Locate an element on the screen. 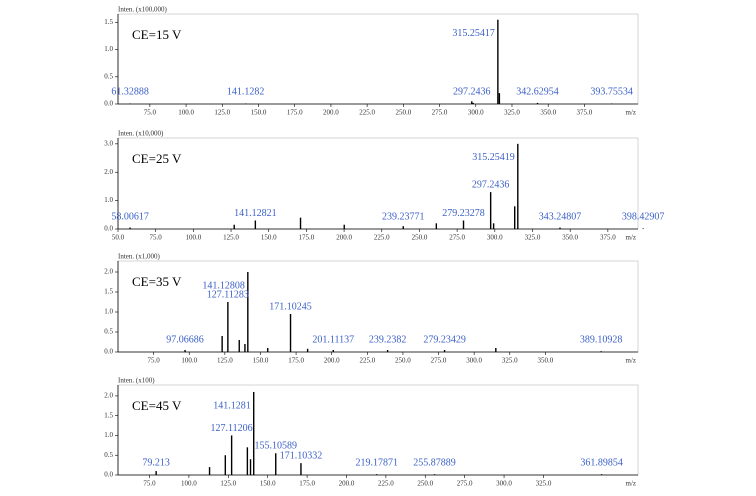  plot-frame is located at coordinates (378, 59).